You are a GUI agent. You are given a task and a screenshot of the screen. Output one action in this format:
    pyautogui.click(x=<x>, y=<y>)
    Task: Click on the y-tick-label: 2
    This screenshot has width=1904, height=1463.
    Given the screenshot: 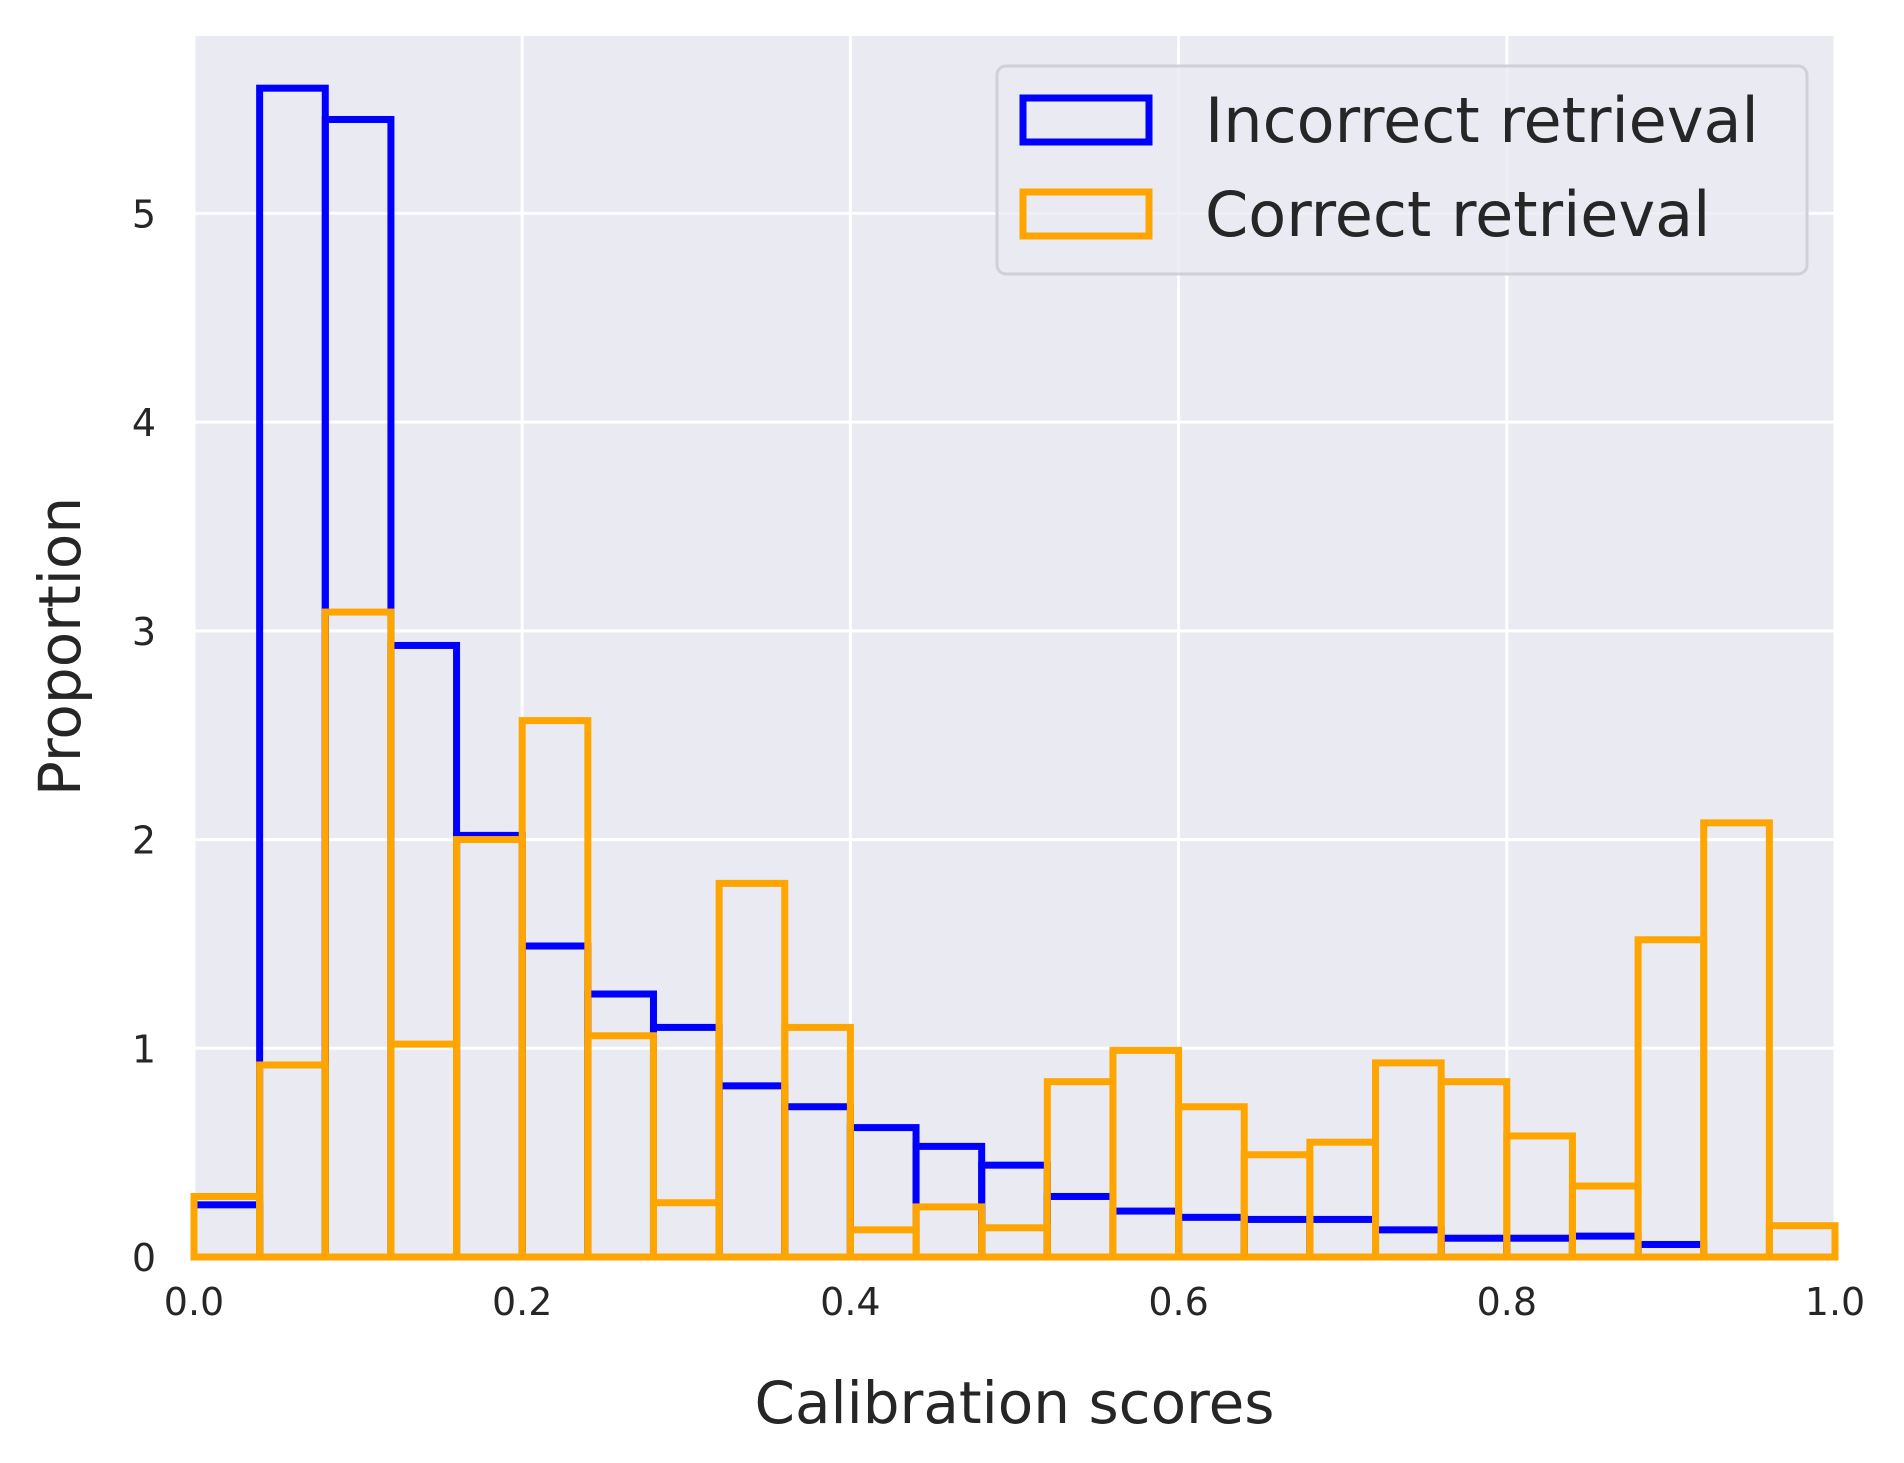 What is the action you would take?
    pyautogui.click(x=144, y=841)
    